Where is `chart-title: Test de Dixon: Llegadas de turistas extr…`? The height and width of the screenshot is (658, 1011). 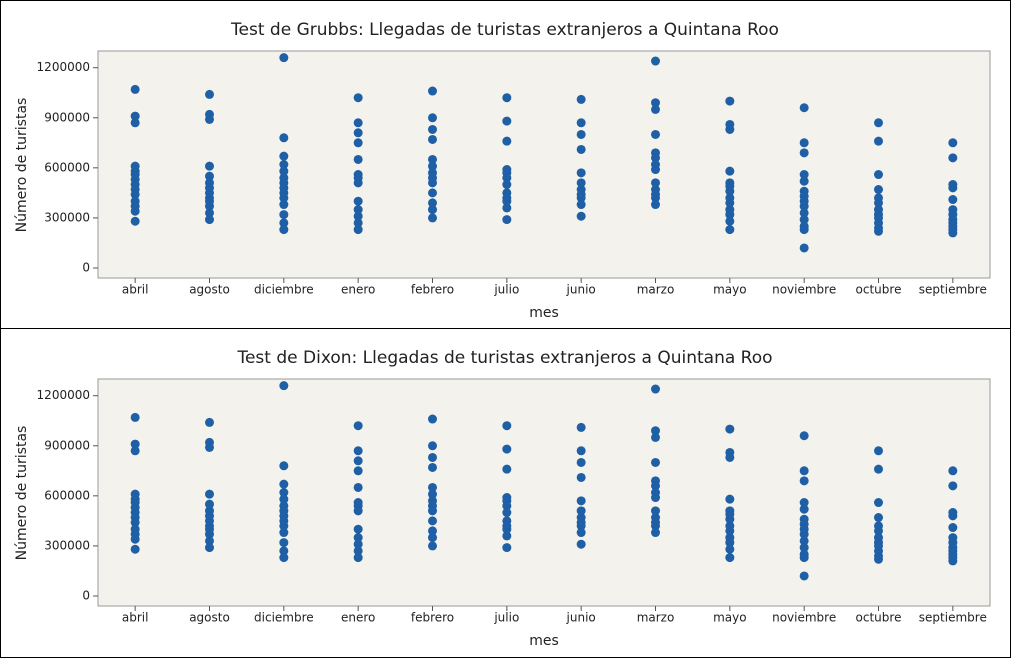 chart-title: Test de Dixon: Llegadas de turistas extr… is located at coordinates (504, 358).